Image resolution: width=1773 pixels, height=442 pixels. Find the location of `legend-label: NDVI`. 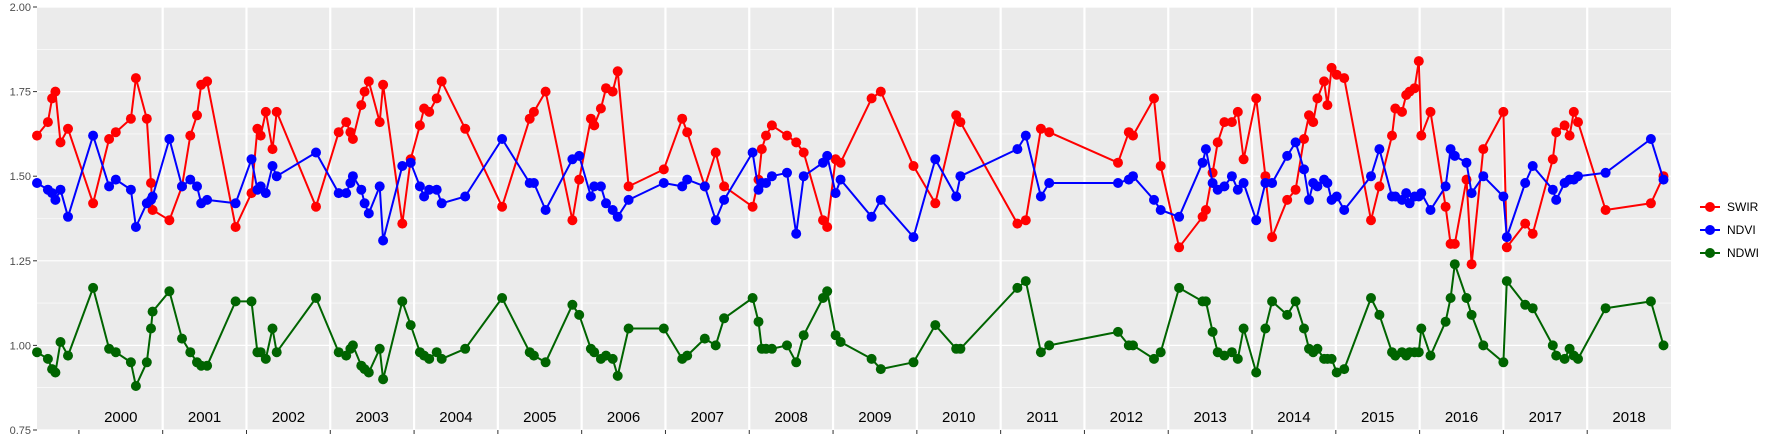

legend-label: NDVI is located at coordinates (1741, 230).